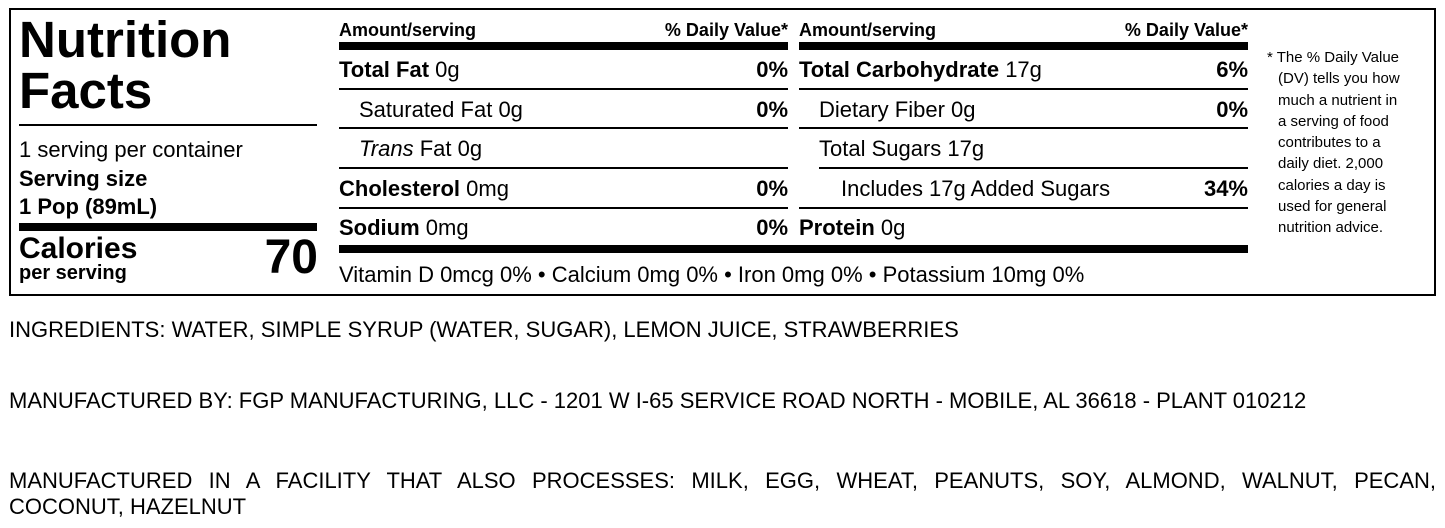 This screenshot has width=1445, height=528. Describe the element at coordinates (1333, 57) in the screenshot. I see `footnote-line: * The % Daily Value` at that location.